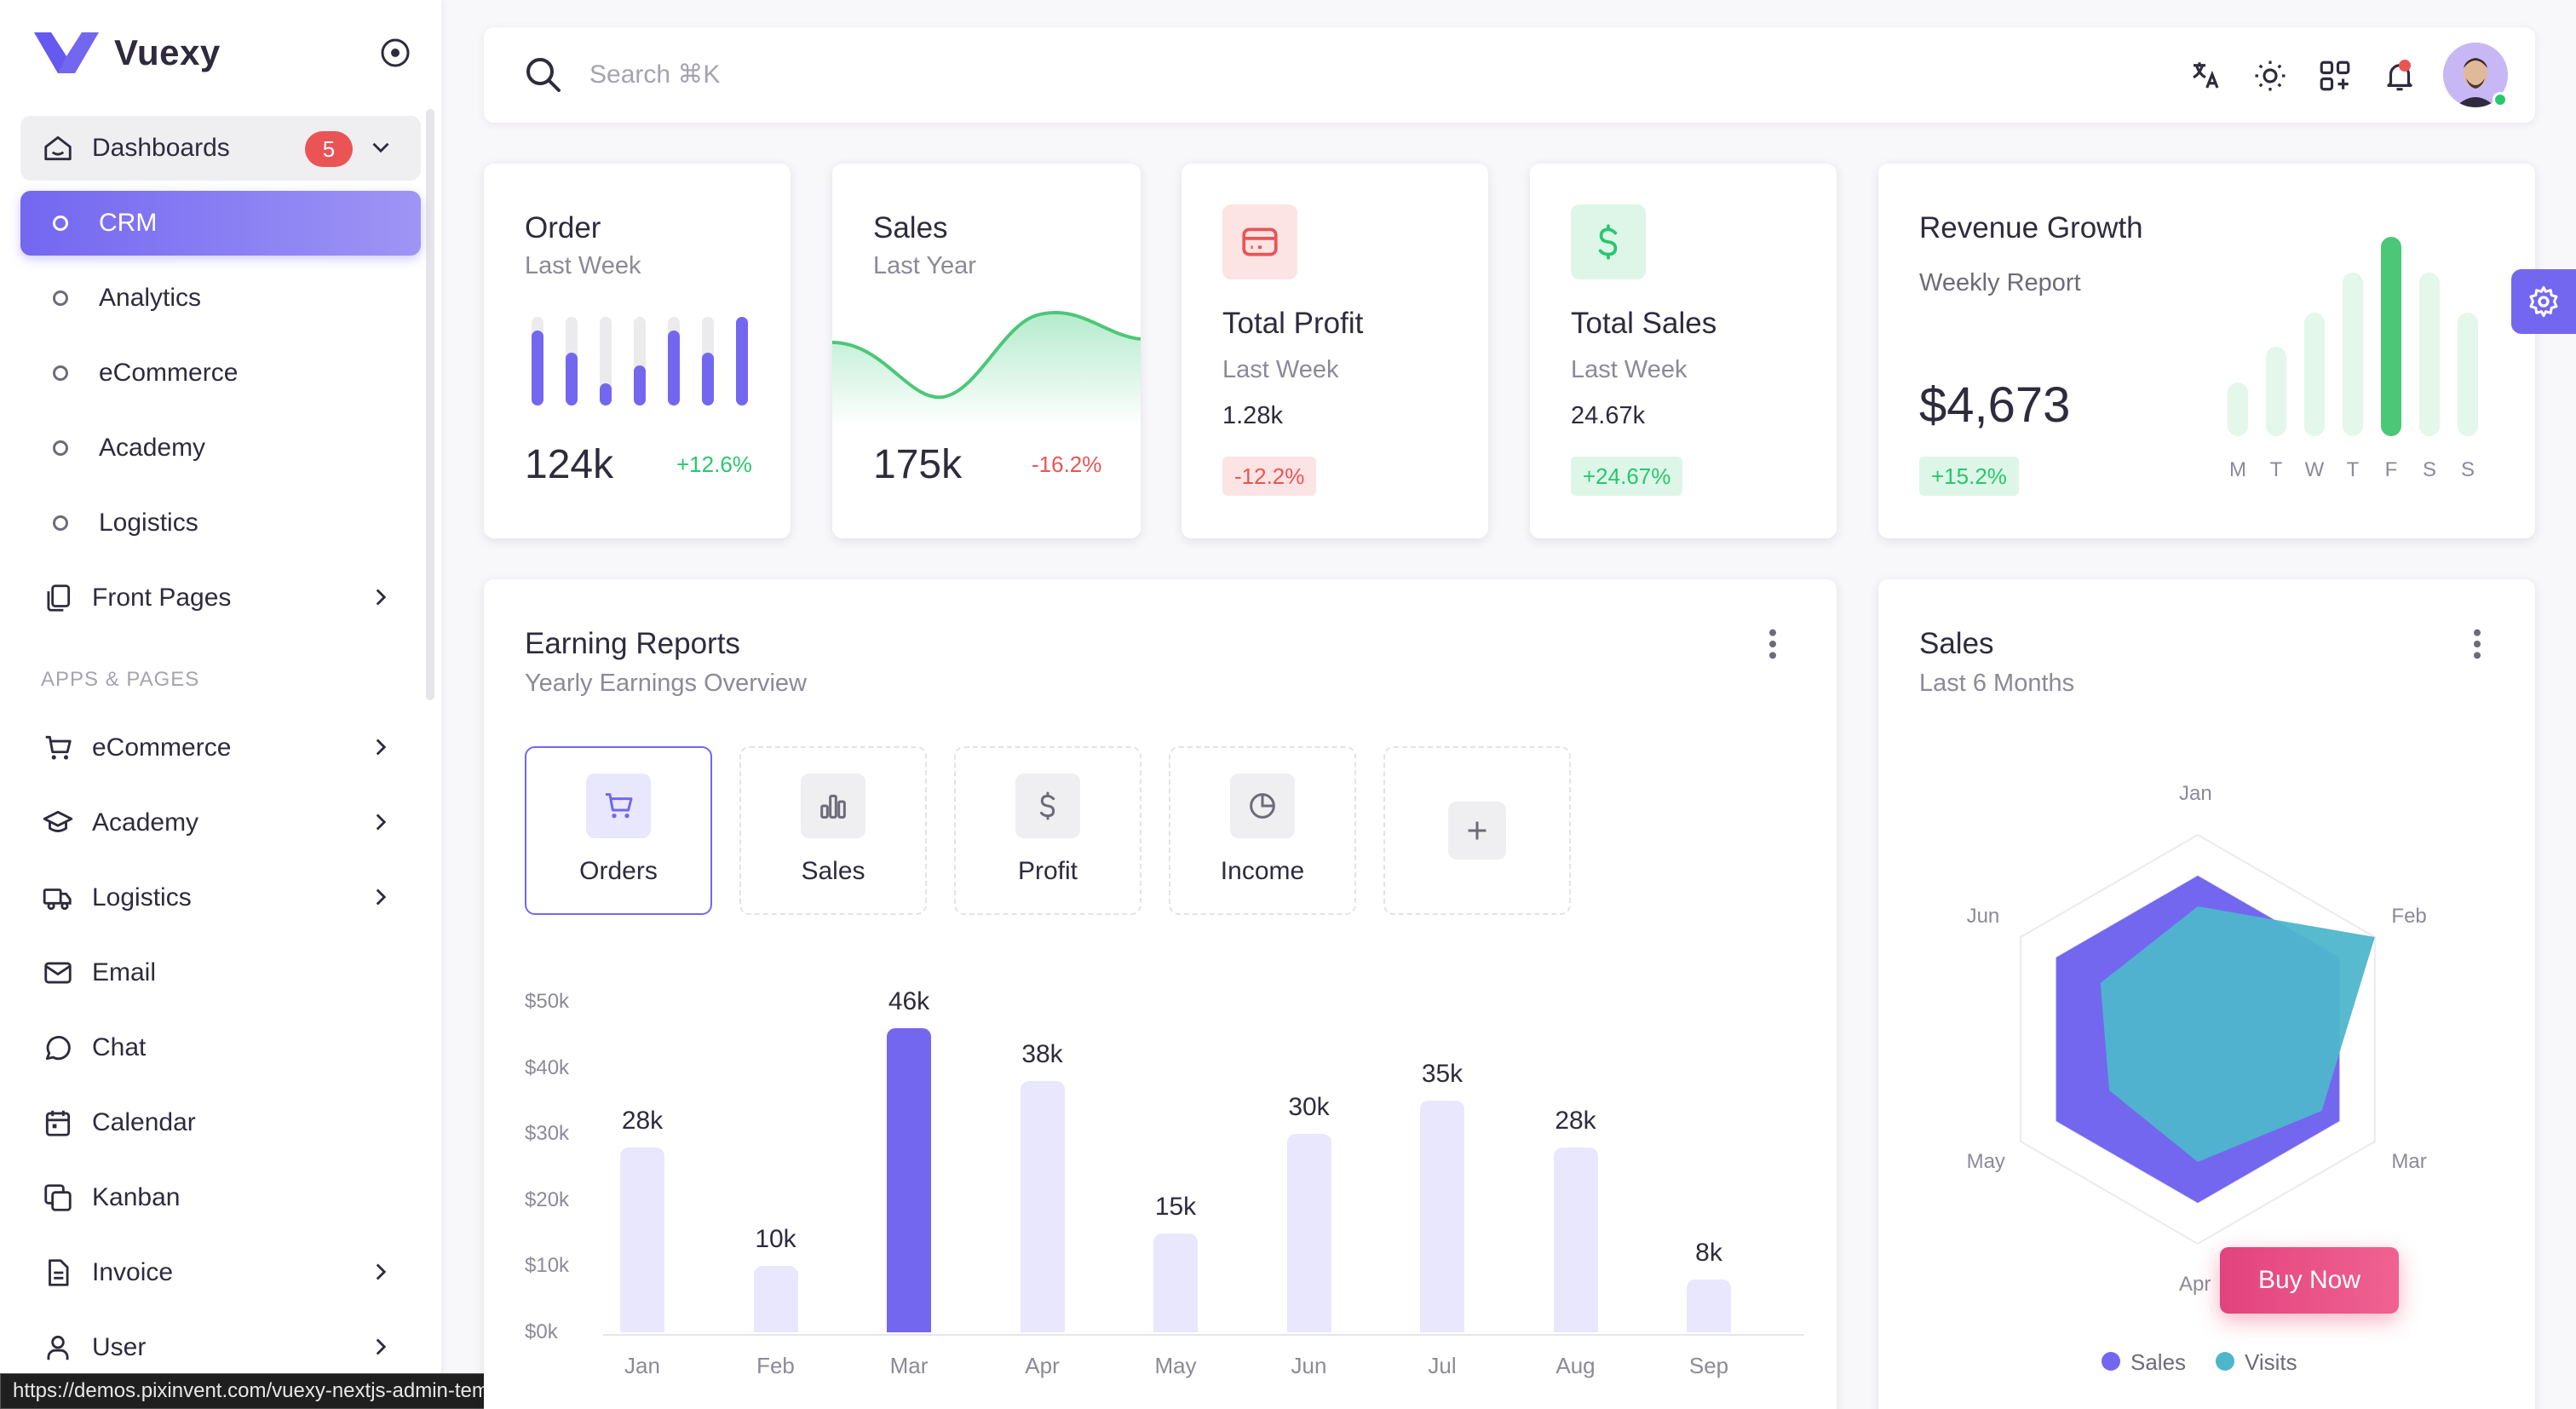 This screenshot has width=2576, height=1409. What do you see at coordinates (120, 679) in the screenshot?
I see `section-title-apps: APPS & PAGES` at bounding box center [120, 679].